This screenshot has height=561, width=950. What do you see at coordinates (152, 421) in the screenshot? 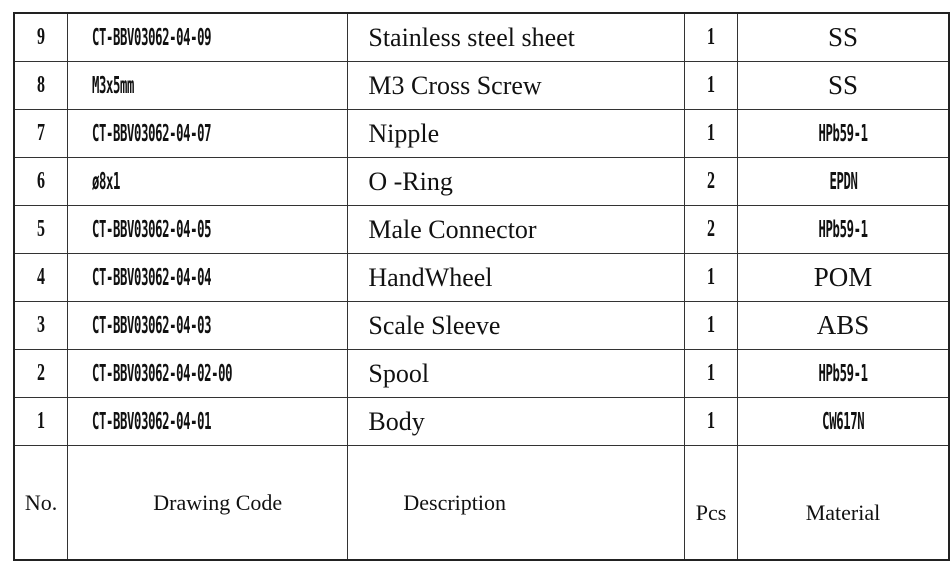
I see `drawing-code: CT-BBV03062-04-01` at bounding box center [152, 421].